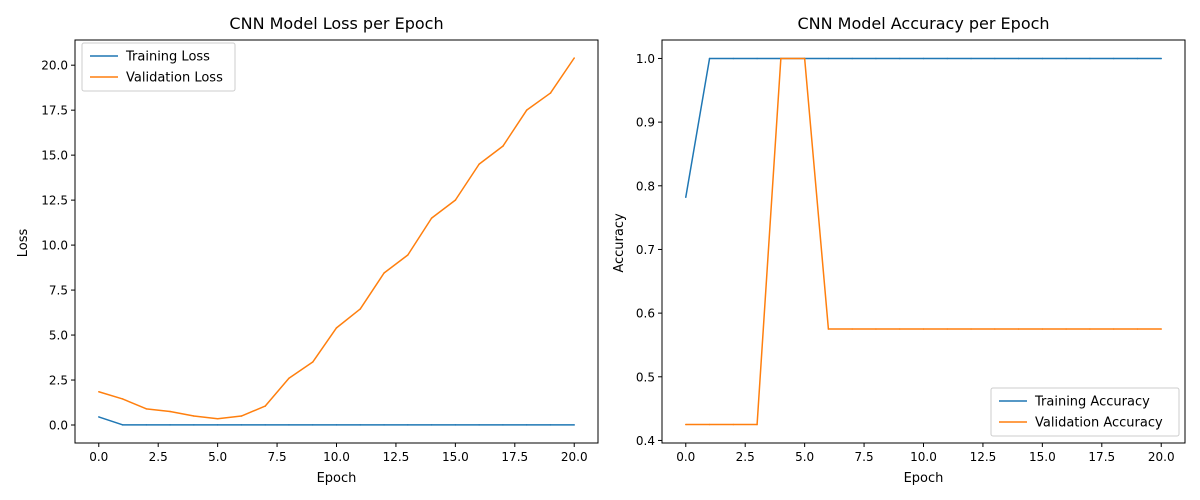 This screenshot has height=500, width=1200. Describe the element at coordinates (1042, 457) in the screenshot. I see `accuracy-x-tick-label: 15.0` at that location.